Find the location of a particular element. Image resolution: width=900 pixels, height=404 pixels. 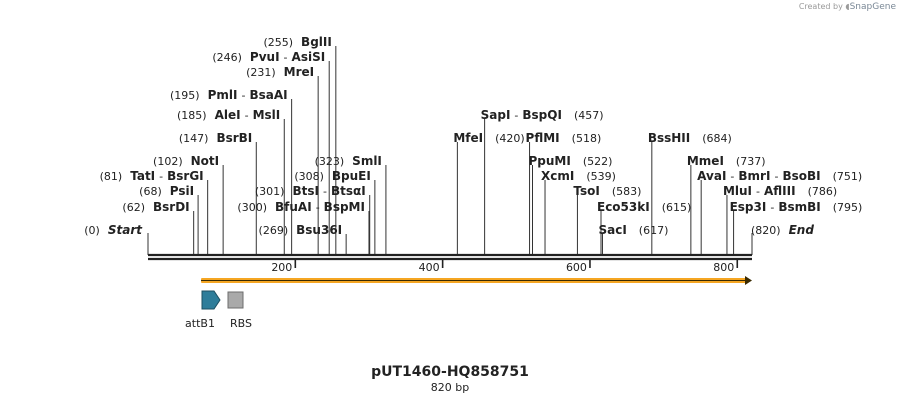

site-label: (301) BtsI - BtsαI is located at coordinates (310, 191).